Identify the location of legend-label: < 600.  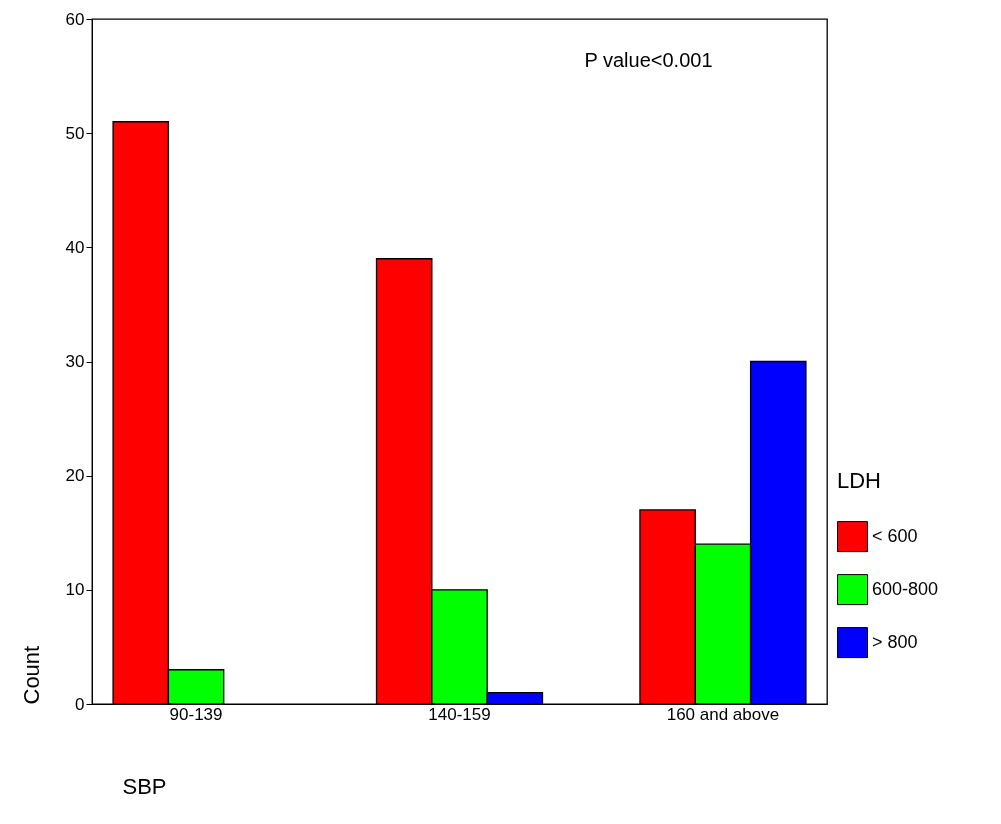
(895, 535).